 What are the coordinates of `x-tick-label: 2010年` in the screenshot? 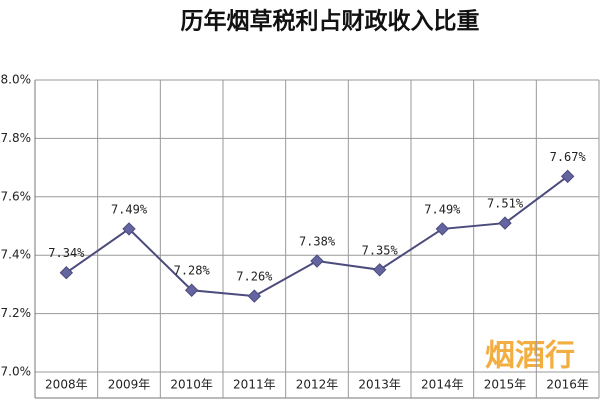 It's located at (191, 385).